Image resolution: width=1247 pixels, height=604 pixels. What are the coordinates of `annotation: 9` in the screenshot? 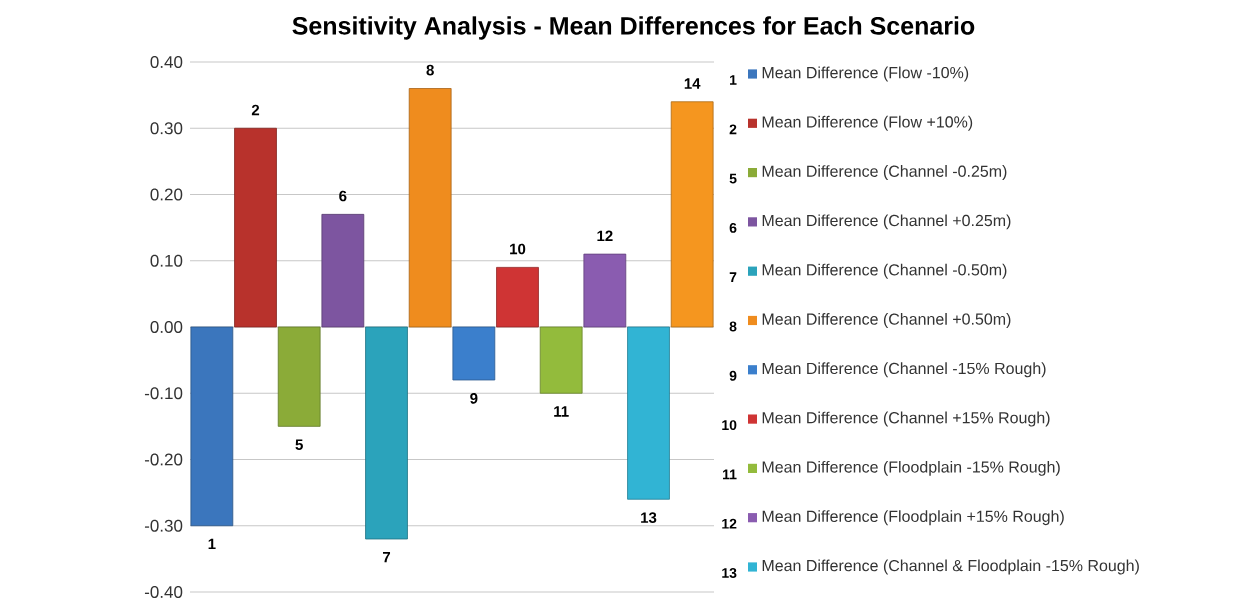 It's located at (474, 398).